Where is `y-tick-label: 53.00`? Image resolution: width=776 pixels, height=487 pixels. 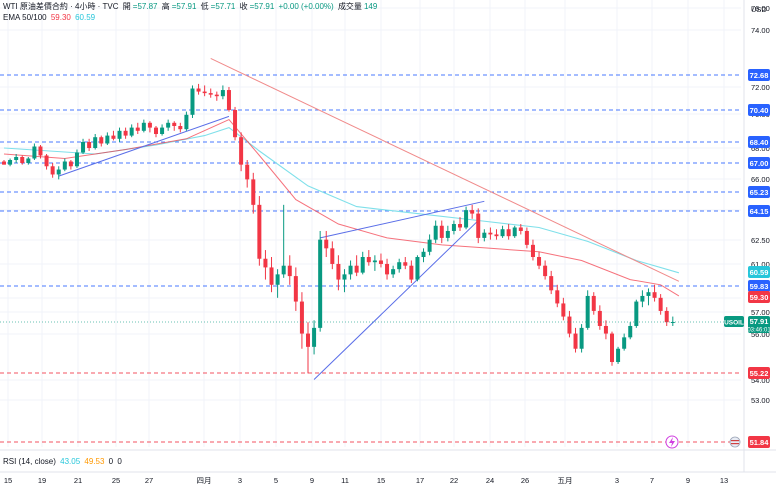
y-tick-label: 53.00 is located at coordinates (760, 400).